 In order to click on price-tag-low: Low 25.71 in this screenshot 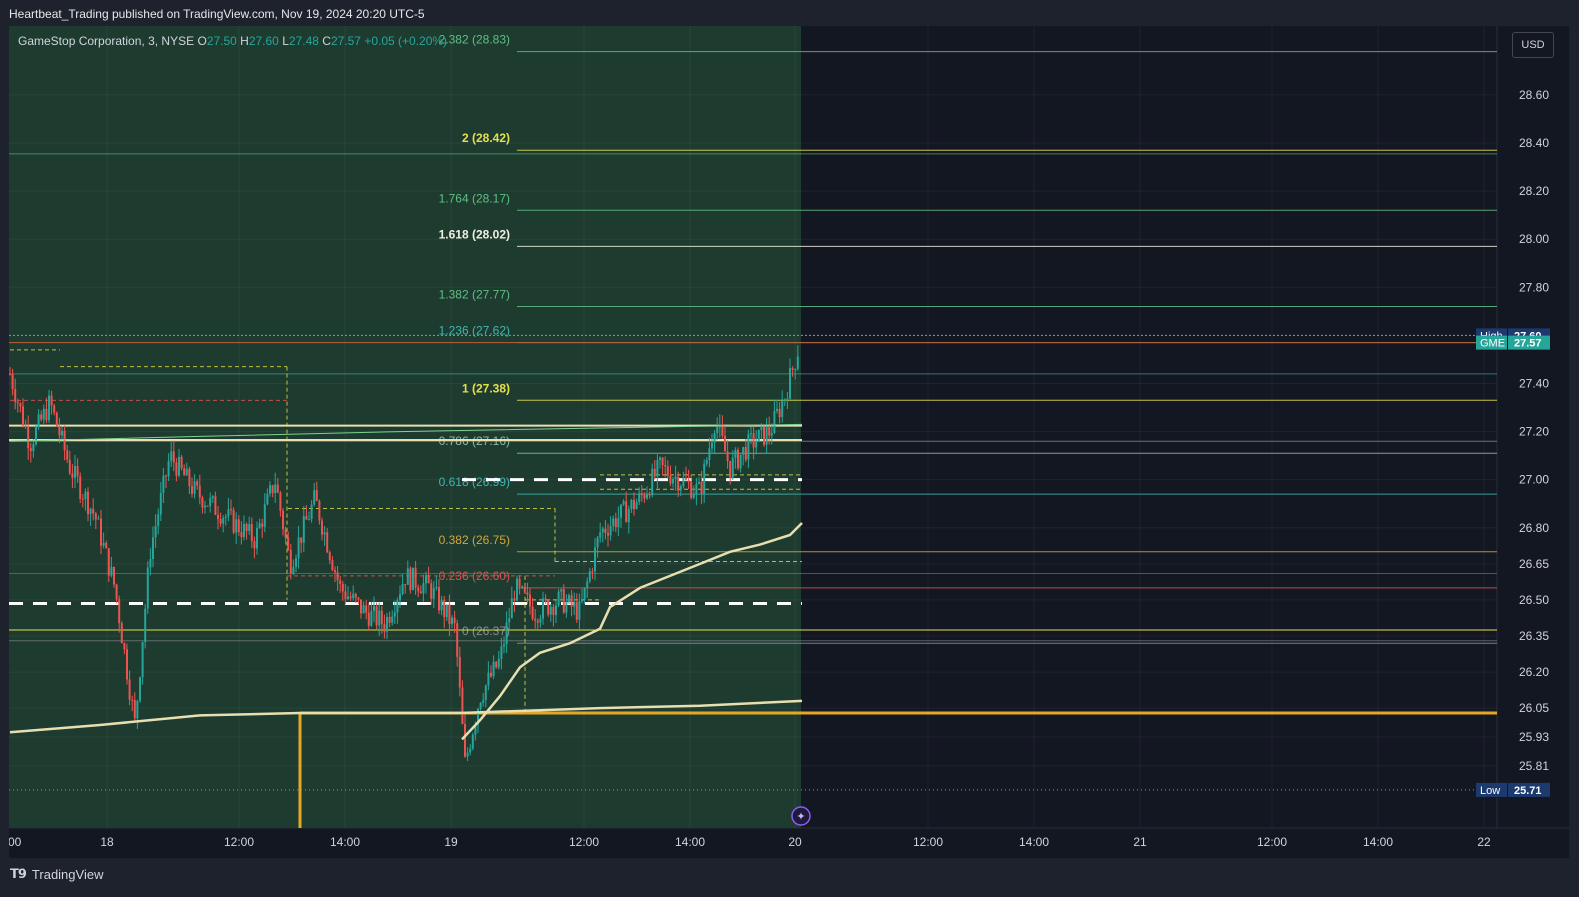, I will do `click(1513, 789)`.